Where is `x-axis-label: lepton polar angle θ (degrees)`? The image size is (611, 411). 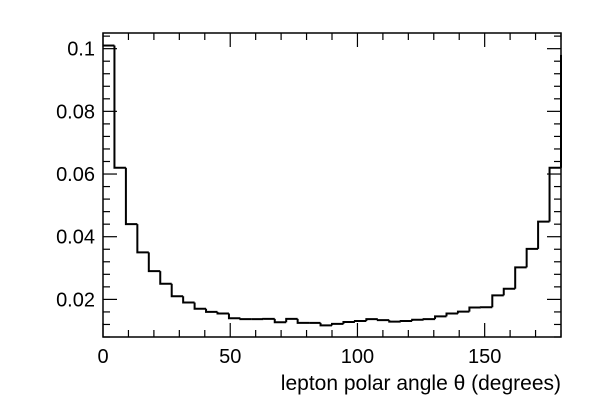
x-axis-label: lepton polar angle θ (degrees) is located at coordinates (421, 383).